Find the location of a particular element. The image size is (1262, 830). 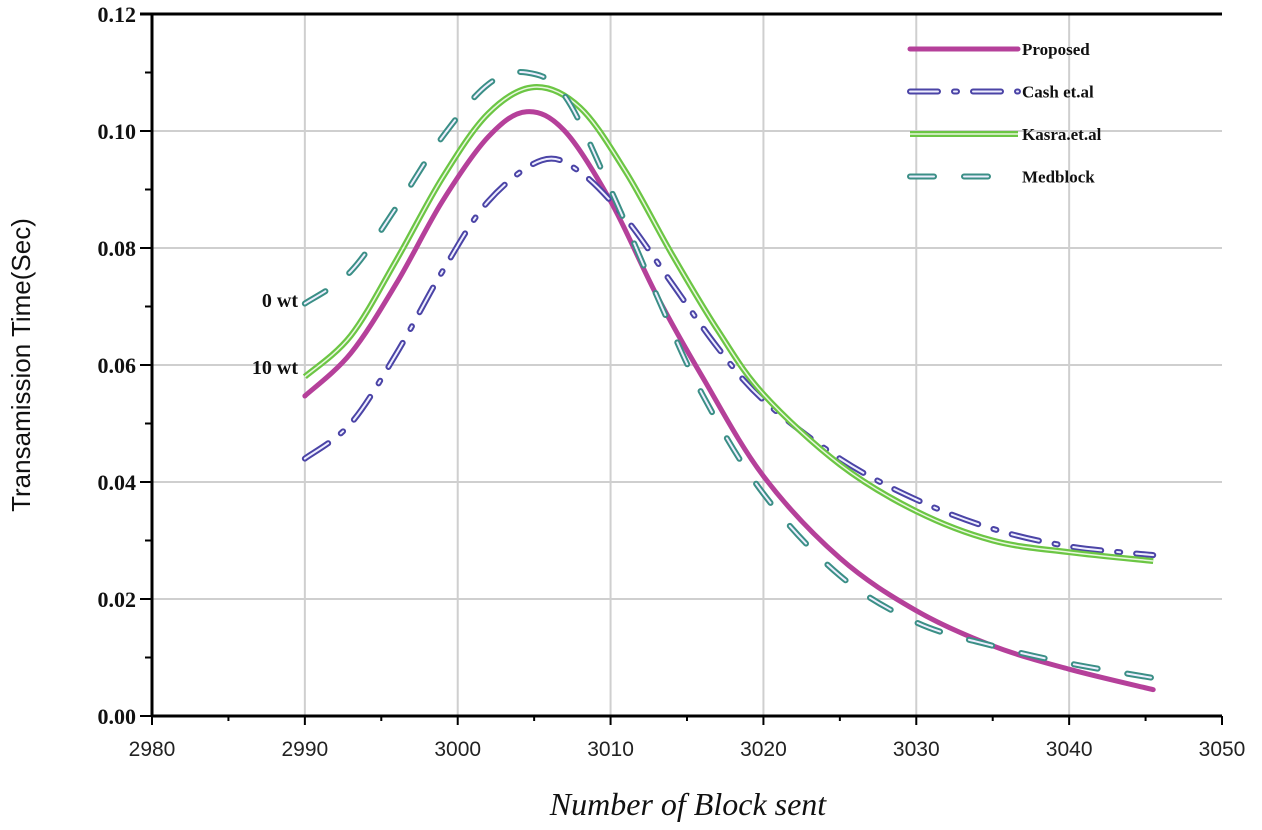

legend-label: Kasra.et.al is located at coordinates (1062, 134).